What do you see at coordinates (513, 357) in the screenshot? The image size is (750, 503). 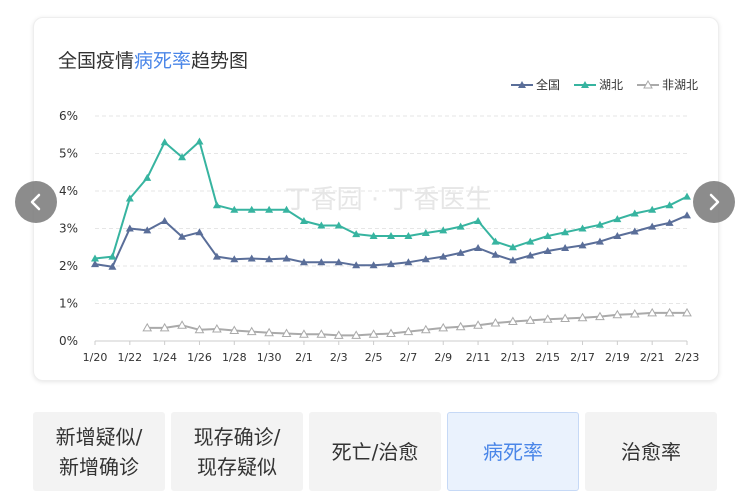 I see `x-tick-label: 2/13` at bounding box center [513, 357].